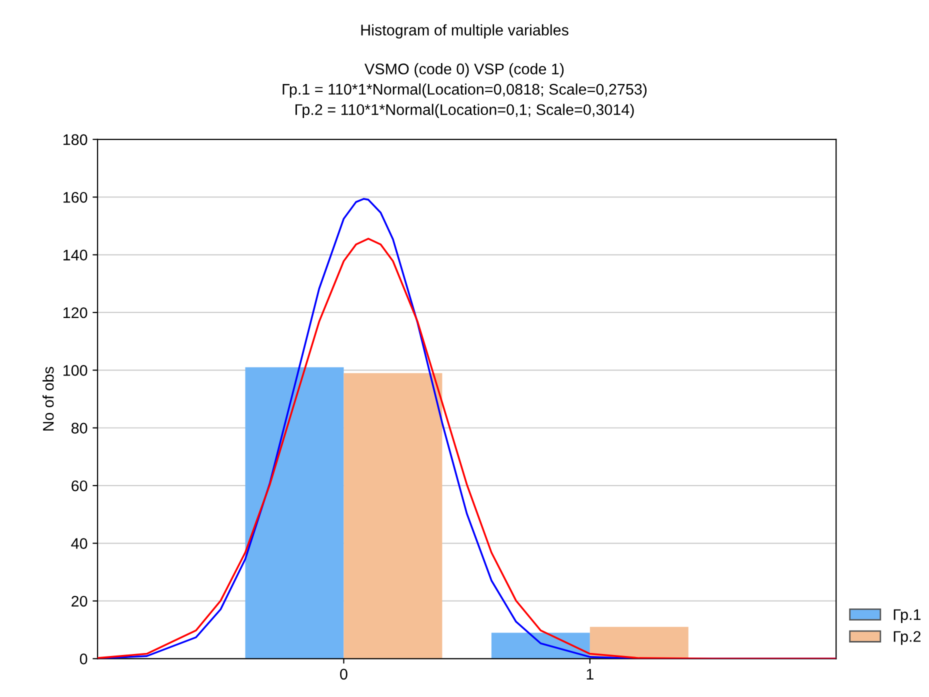 The height and width of the screenshot is (697, 929). Describe the element at coordinates (84, 659) in the screenshot. I see `y-tick-label: 0` at that location.